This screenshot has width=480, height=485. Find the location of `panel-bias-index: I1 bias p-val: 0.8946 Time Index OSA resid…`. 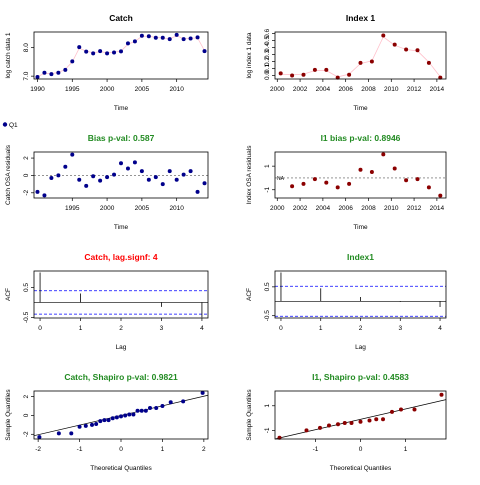

panel-bias-index: I1 bias p-val: 0.8946 Time Index OSA resid… is located at coordinates (346, 182).